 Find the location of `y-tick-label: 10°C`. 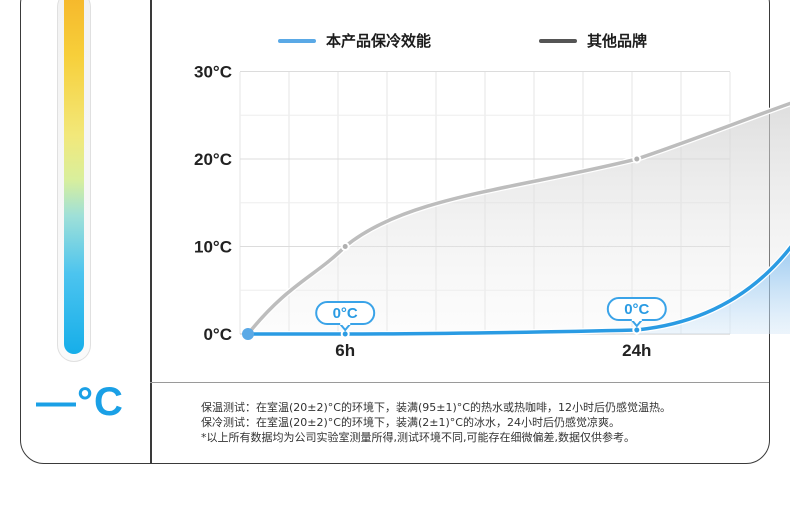

y-tick-label: 10°C is located at coordinates (213, 247).